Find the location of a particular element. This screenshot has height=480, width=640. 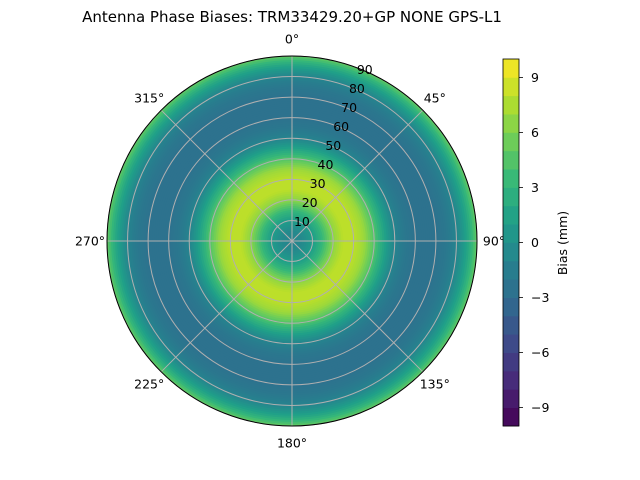

colorbar-ticks: 9 6 3 0 −3 −6 −9 is located at coordinates (534, 242).